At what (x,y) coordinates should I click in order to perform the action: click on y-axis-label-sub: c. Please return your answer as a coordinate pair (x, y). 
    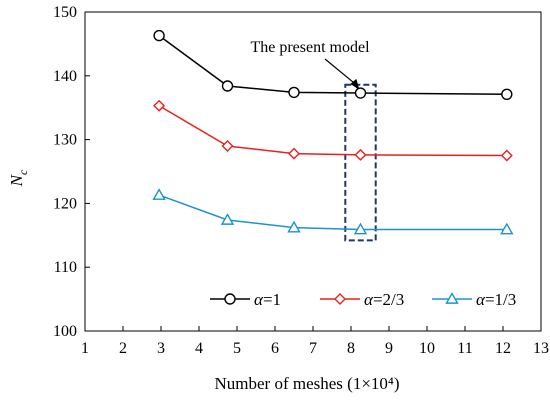
    Looking at the image, I should click on (23, 172).